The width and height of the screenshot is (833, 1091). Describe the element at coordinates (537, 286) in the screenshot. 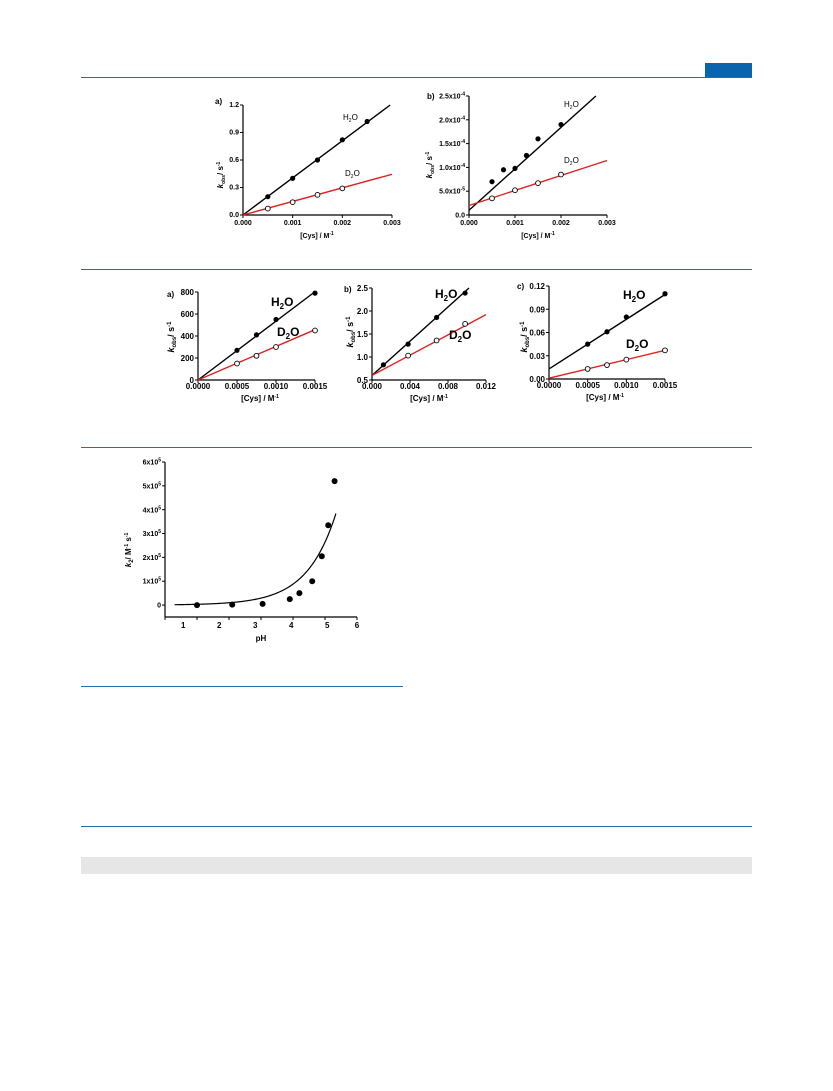

I see `y-tick: 0.12` at that location.